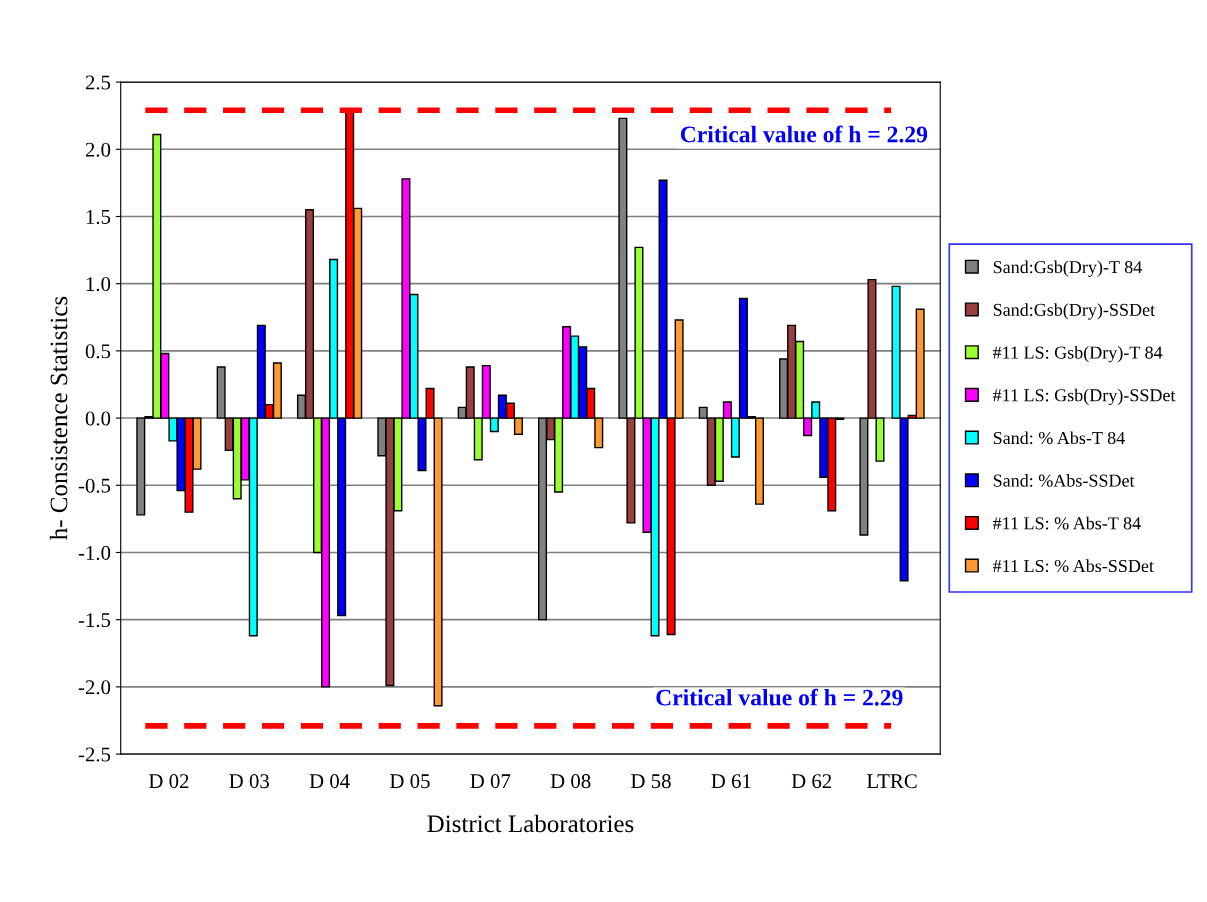 The image size is (1207, 902). I want to click on x-tick-label: D 08, so click(570, 781).